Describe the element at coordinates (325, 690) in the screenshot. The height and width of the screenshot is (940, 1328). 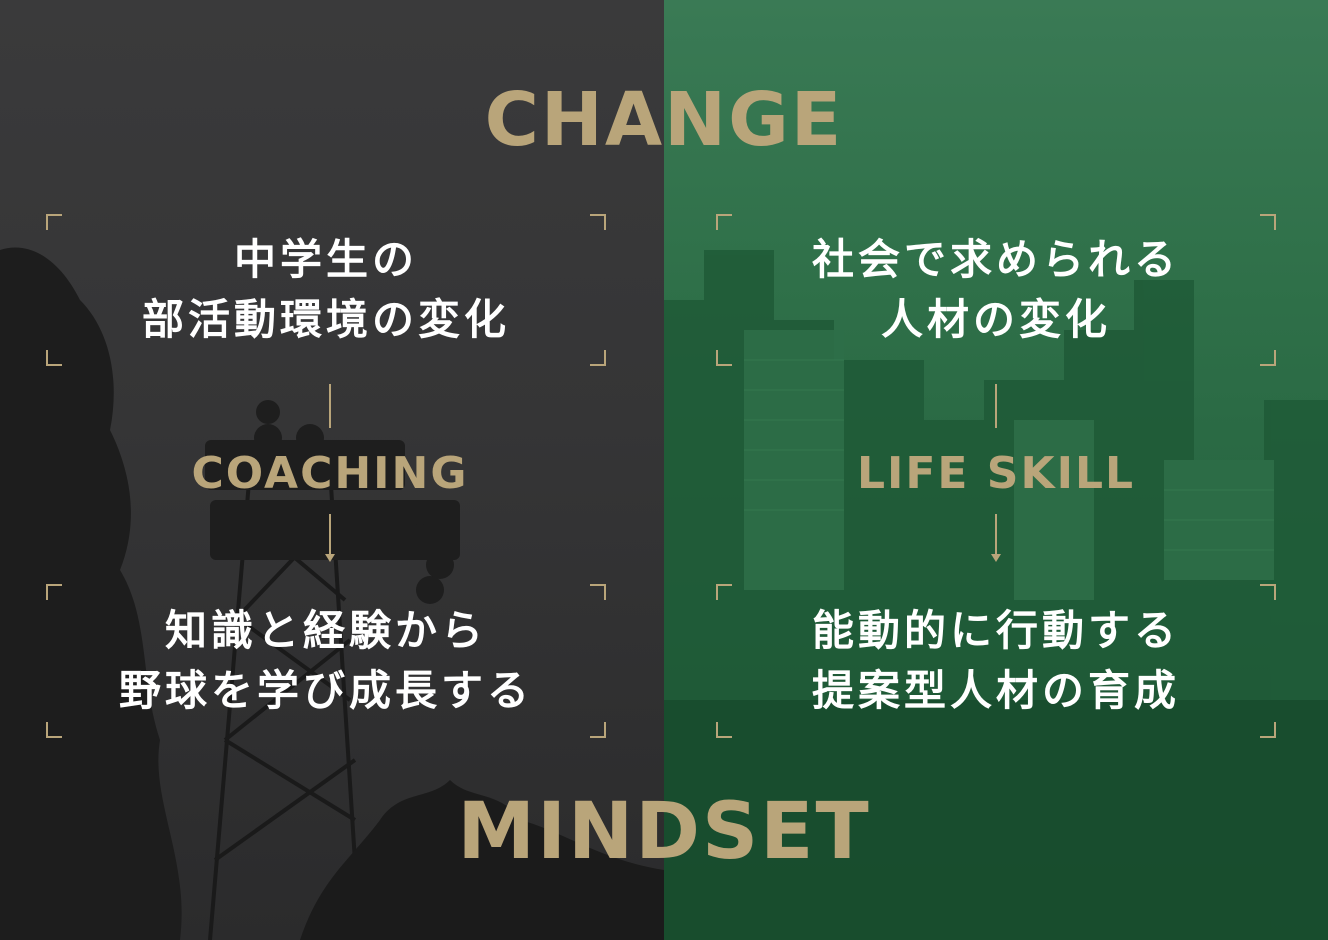
I see `left-bottom-line-2: 野球を学び成長する` at that location.